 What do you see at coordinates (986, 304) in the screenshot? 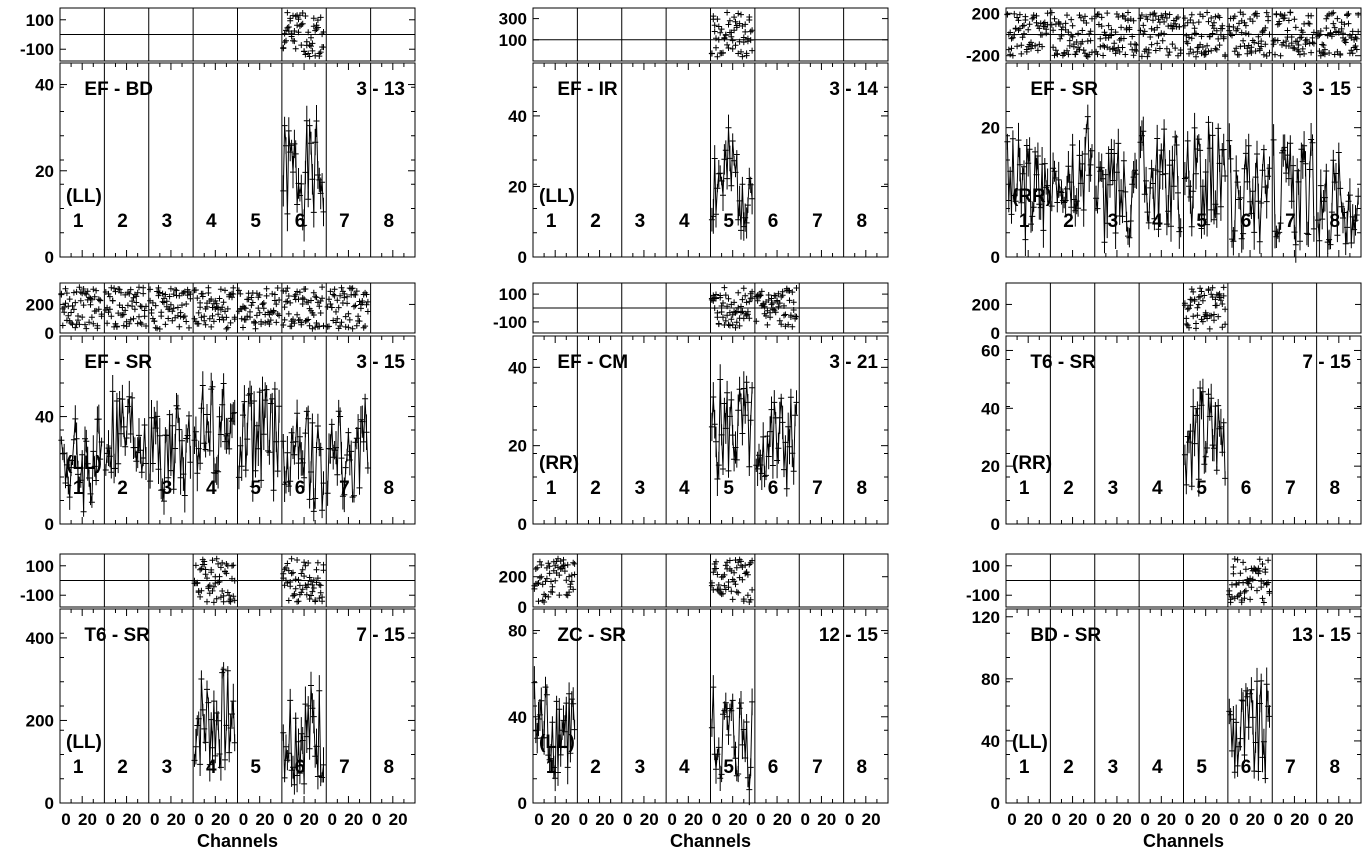
I see `phase-tick-label: 200` at bounding box center [986, 304].